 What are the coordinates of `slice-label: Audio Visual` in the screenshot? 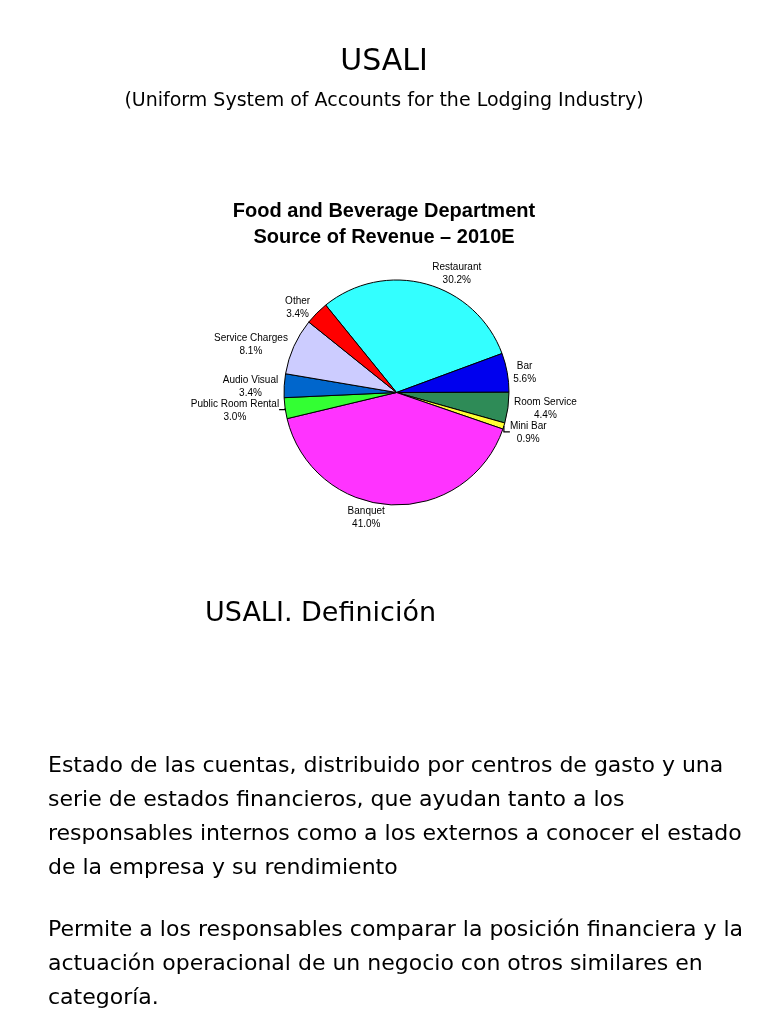 It's located at (250, 379).